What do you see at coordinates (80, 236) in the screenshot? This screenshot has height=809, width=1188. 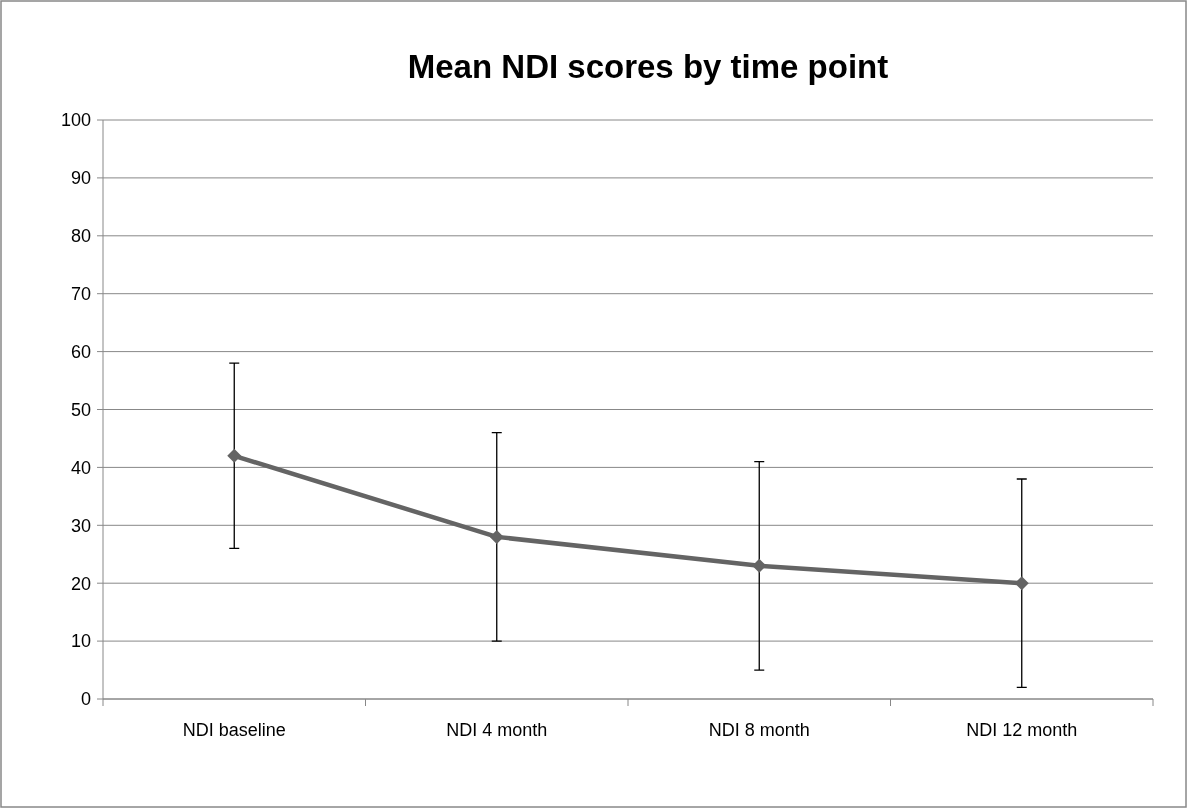 I see `y-tick-label: 80` at bounding box center [80, 236].